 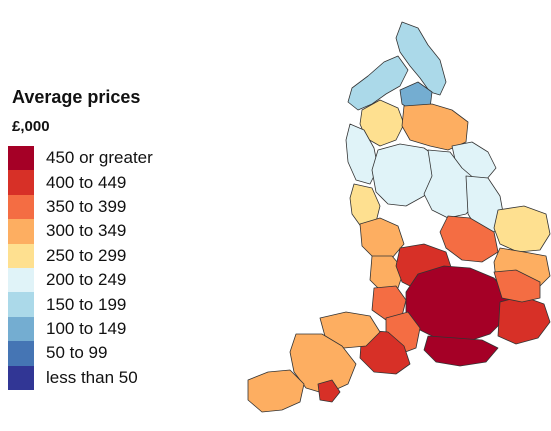 I want to click on legend-label: 100 to 149, so click(x=86, y=328).